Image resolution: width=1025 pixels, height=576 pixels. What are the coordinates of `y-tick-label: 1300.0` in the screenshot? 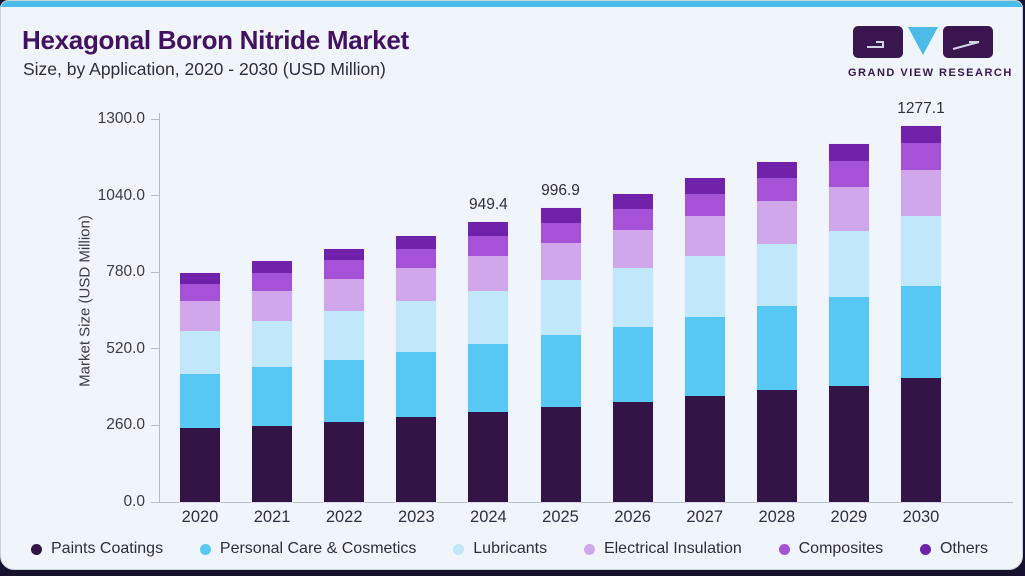 It's located at (121, 118).